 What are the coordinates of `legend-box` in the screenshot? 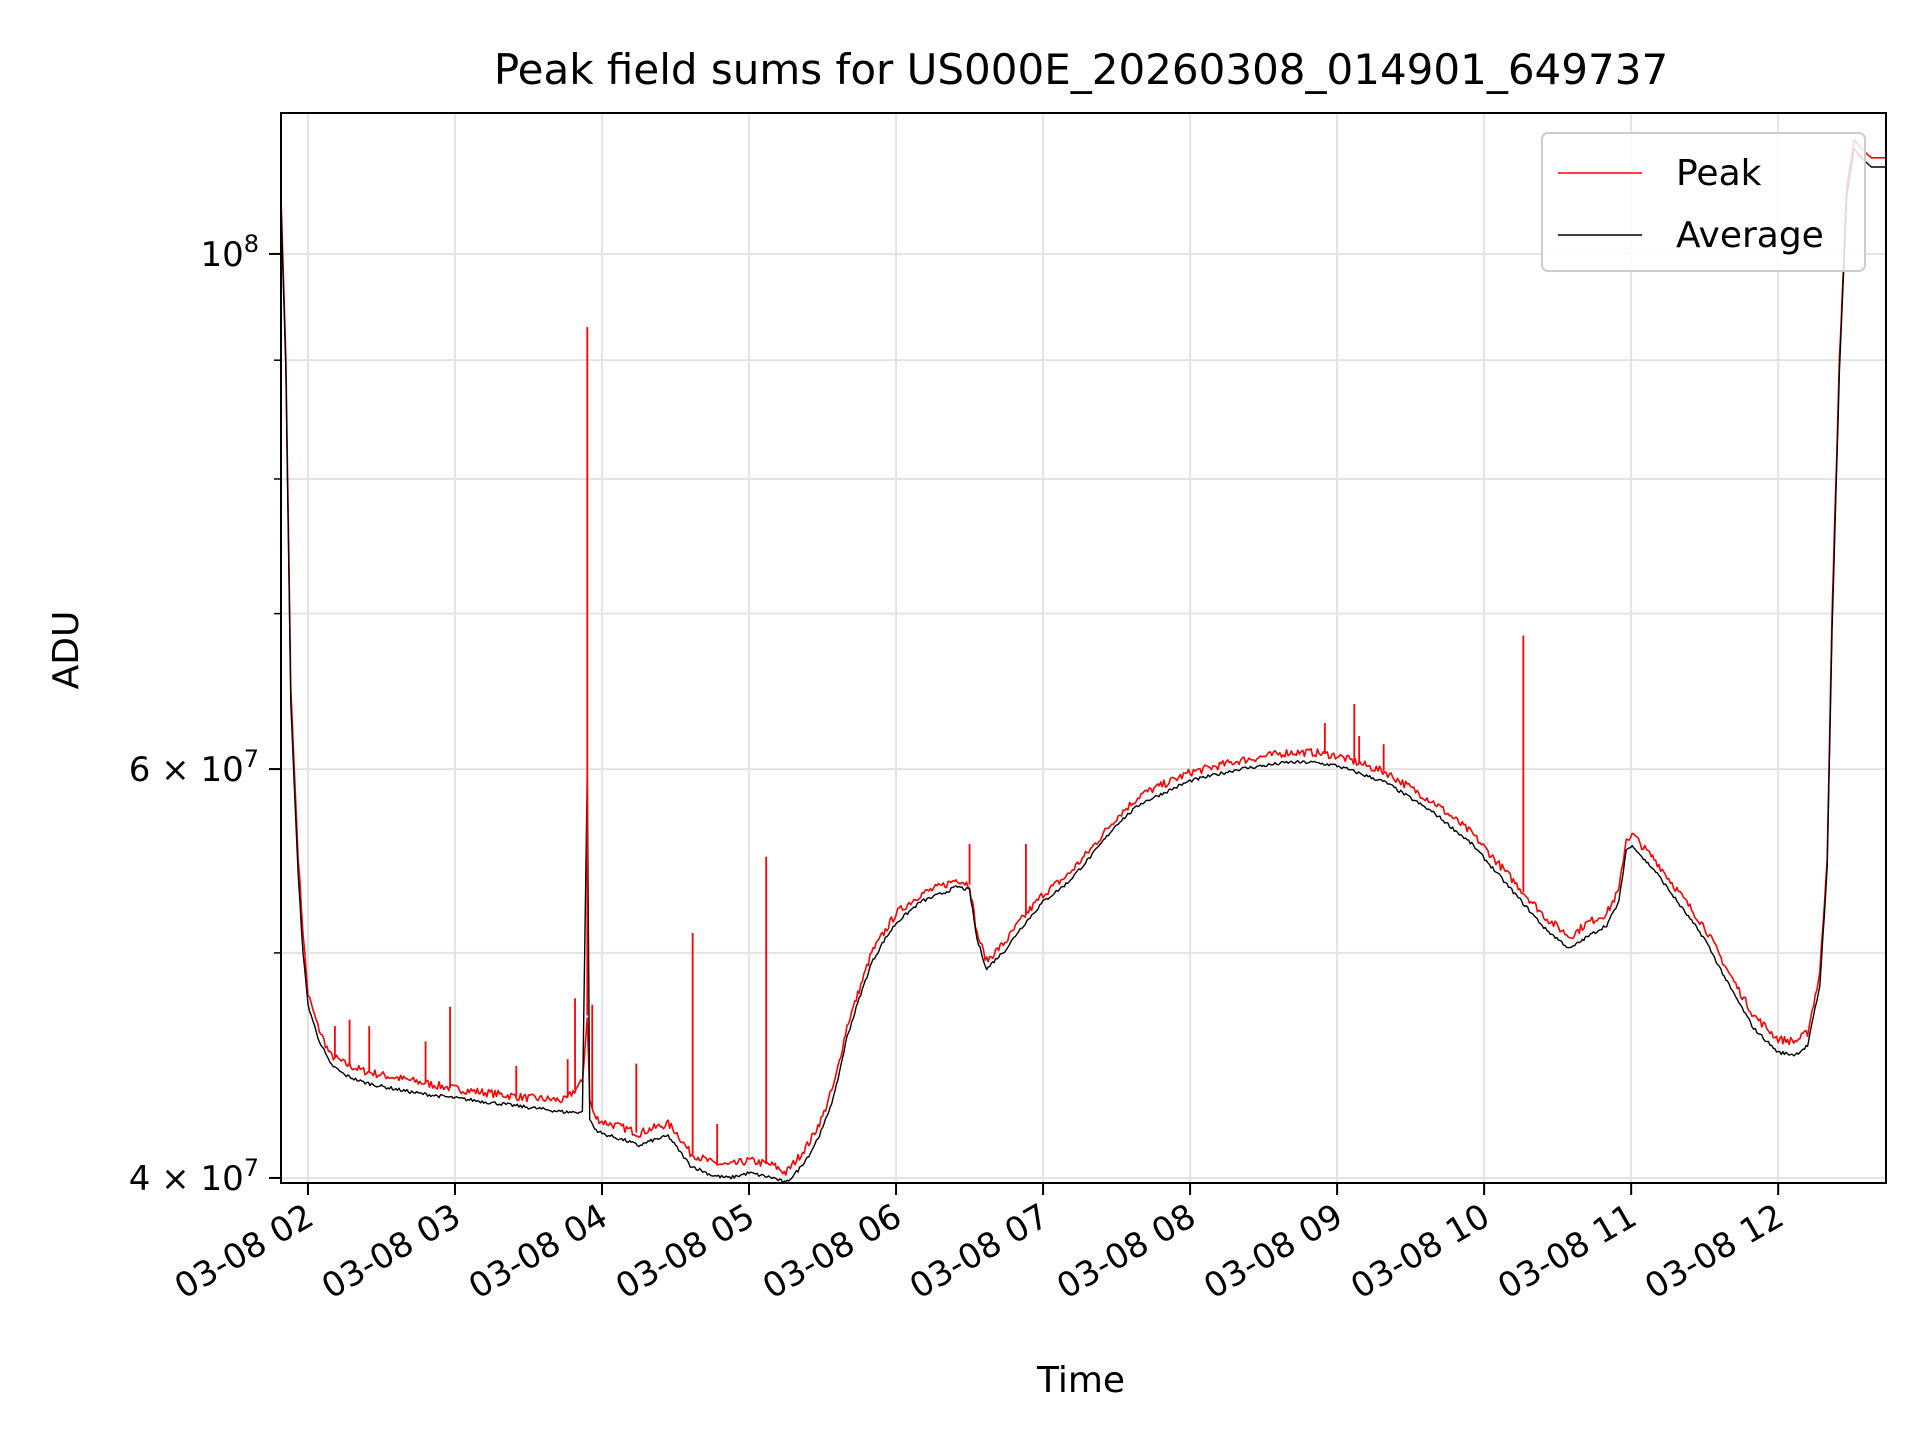 It's located at (1703, 202).